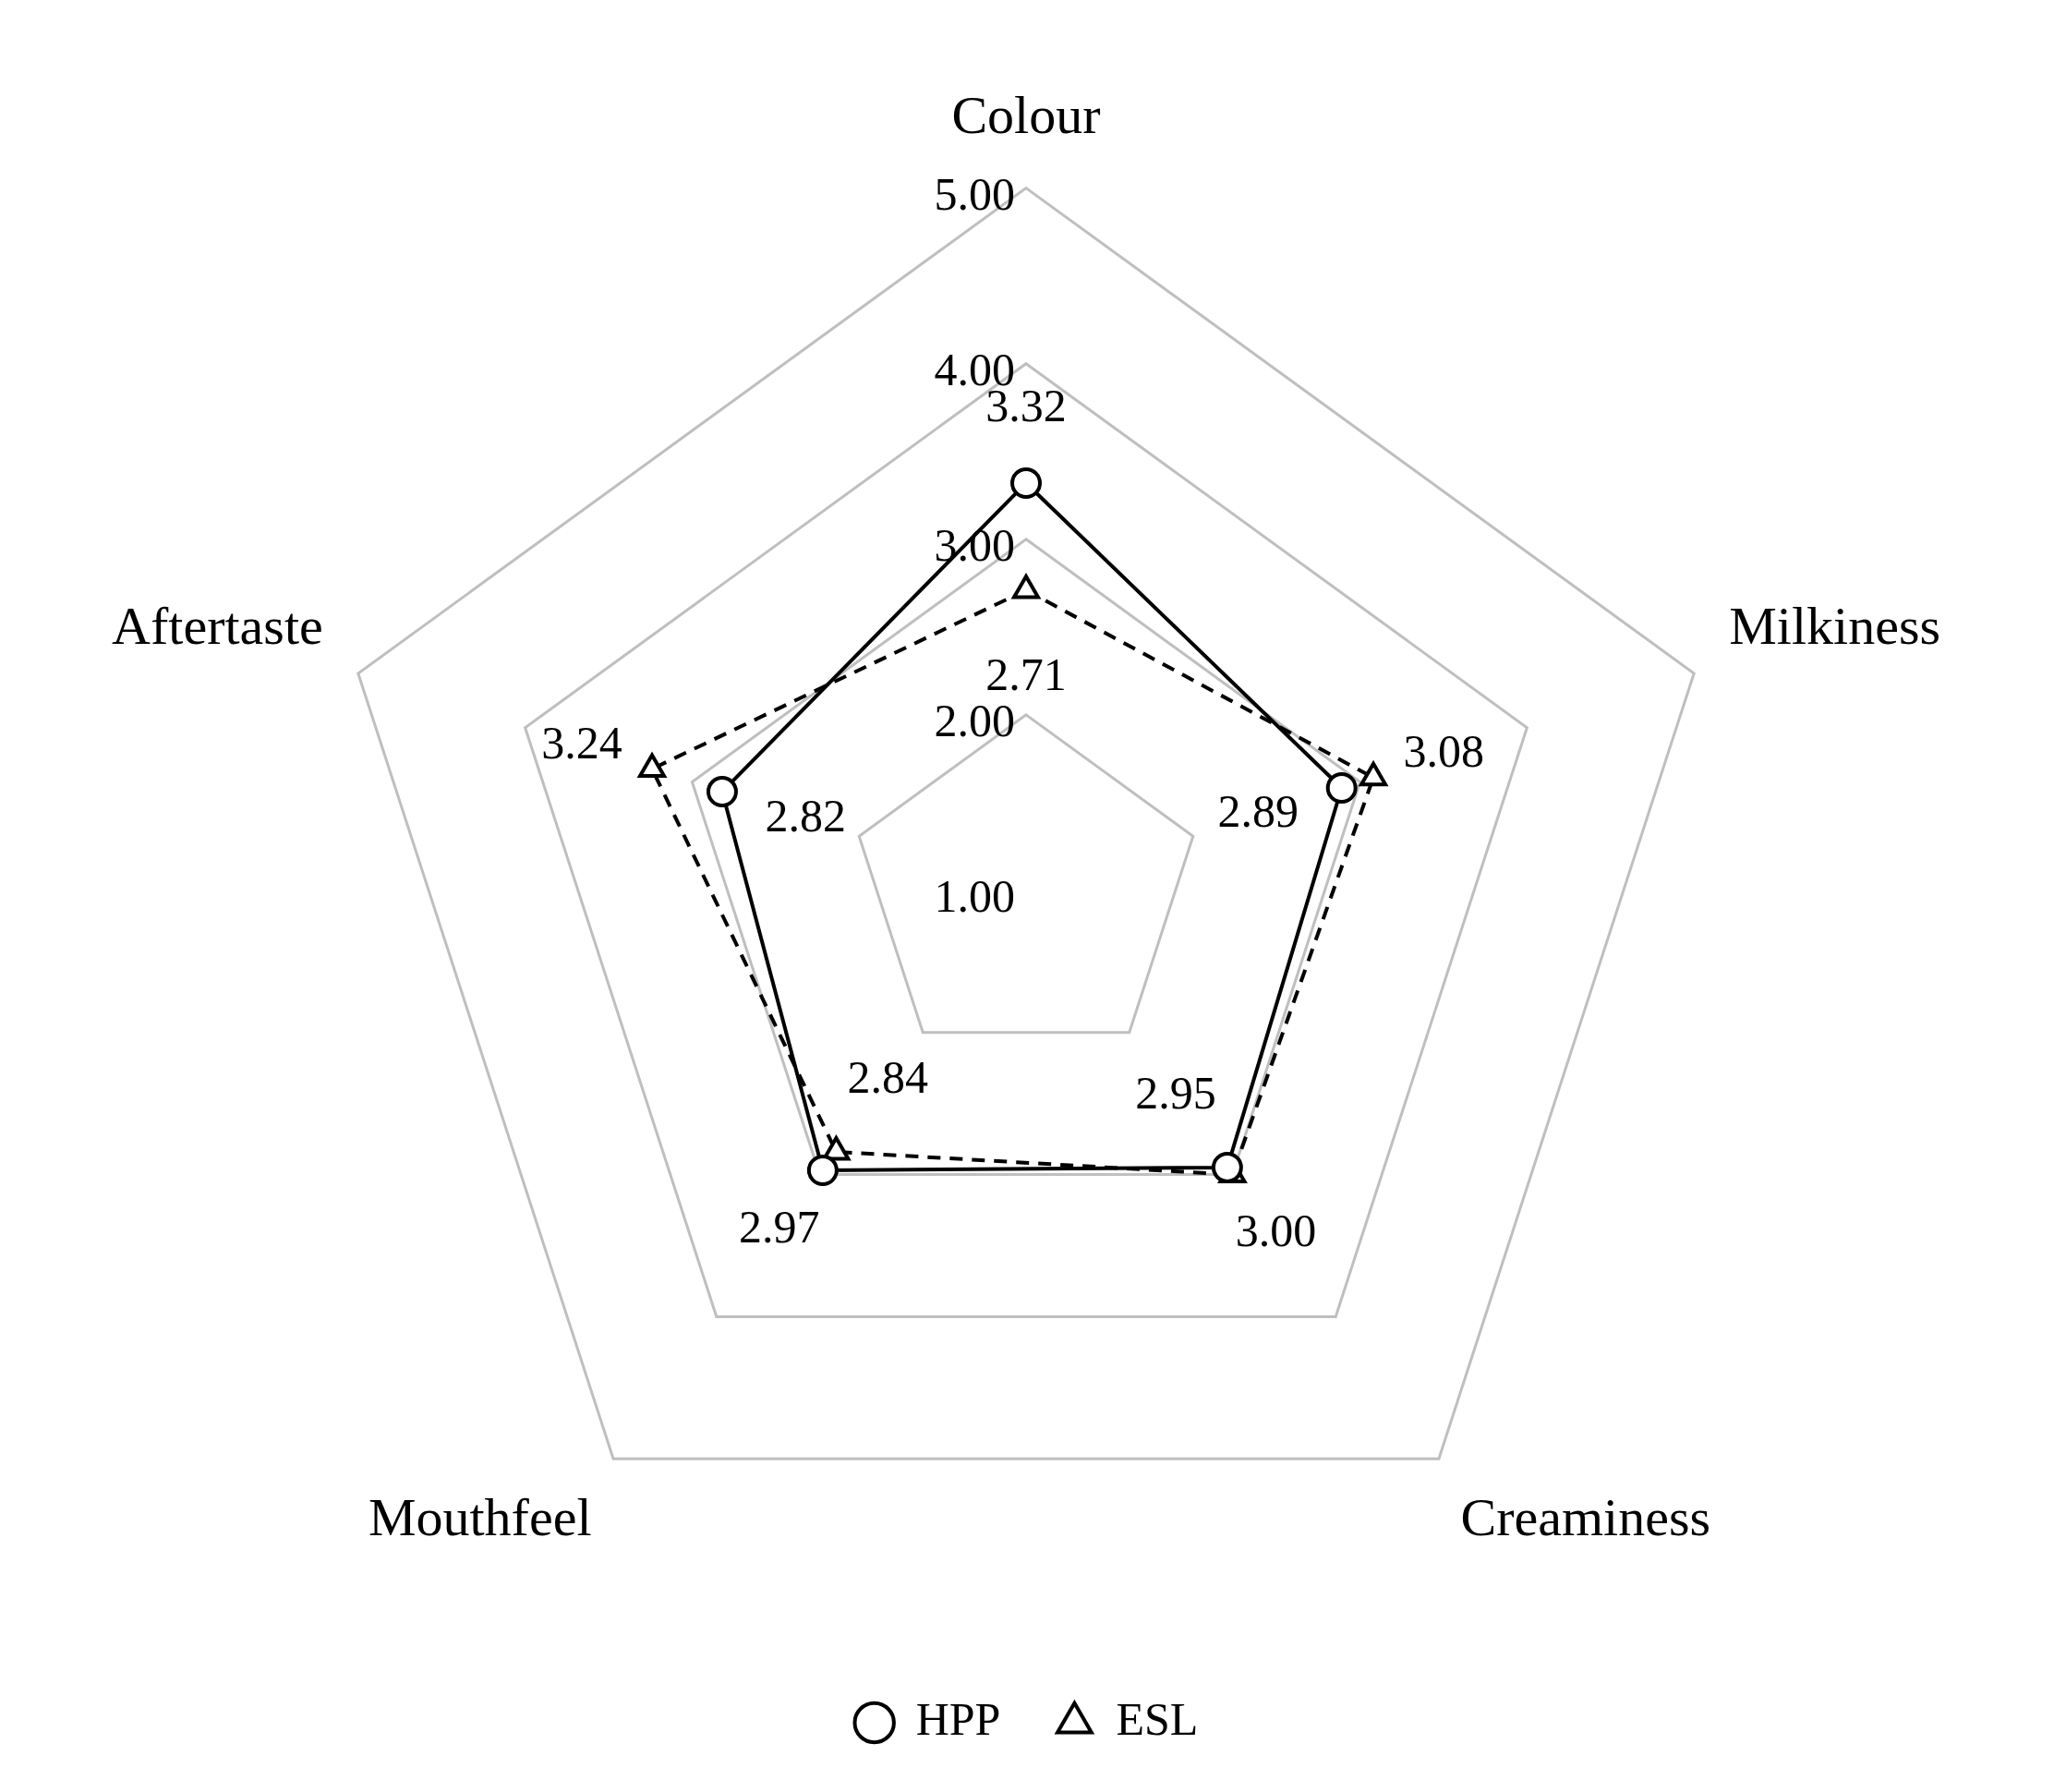 This screenshot has height=1792, width=2054. Describe the element at coordinates (1276, 1231) in the screenshot. I see `data-label: 3.00` at that location.